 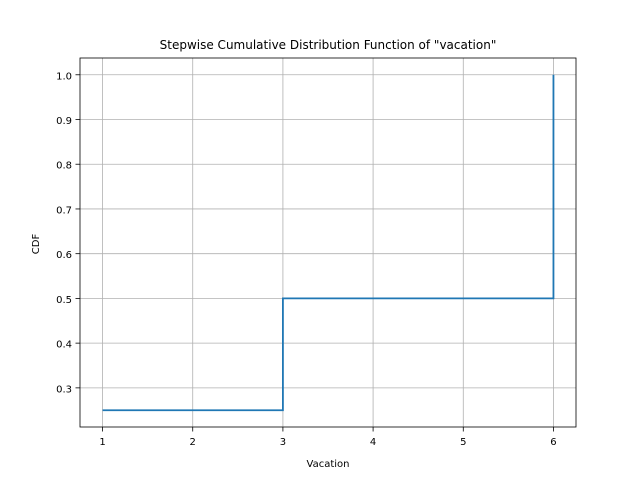 I want to click on y-axis: 0.3 0.4 0.5 0.6 0.7 0.8 0.9 1.0, so click(x=68, y=233).